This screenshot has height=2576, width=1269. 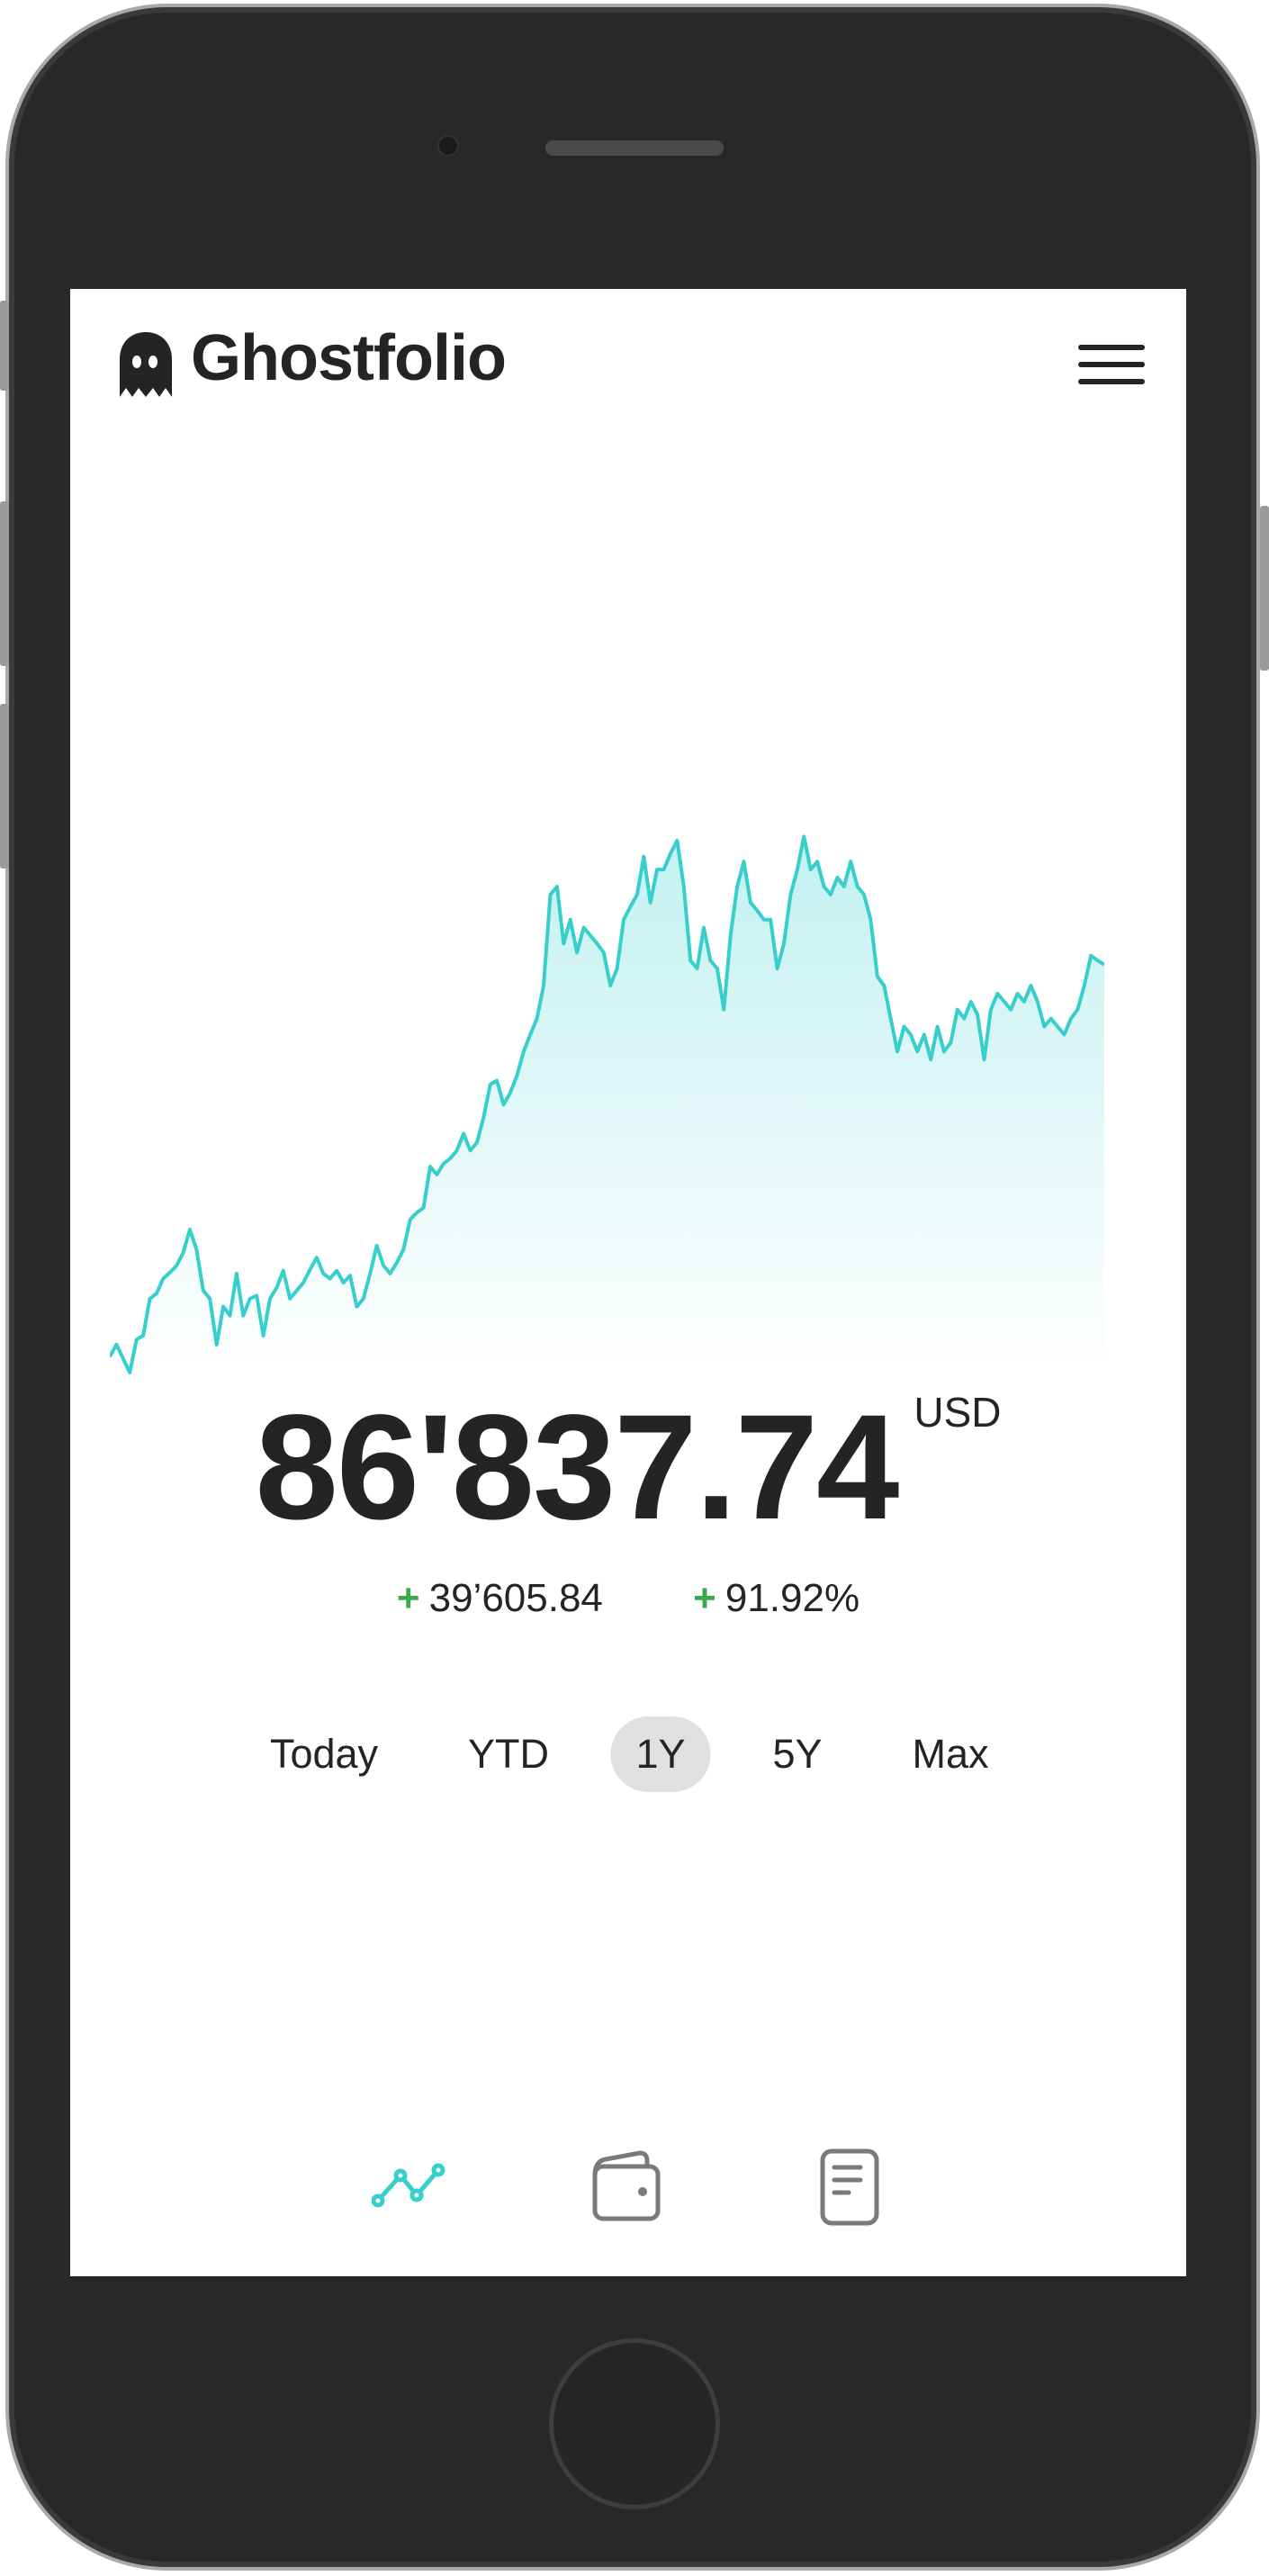 I want to click on relative-change: +91.92%, so click(x=777, y=1598).